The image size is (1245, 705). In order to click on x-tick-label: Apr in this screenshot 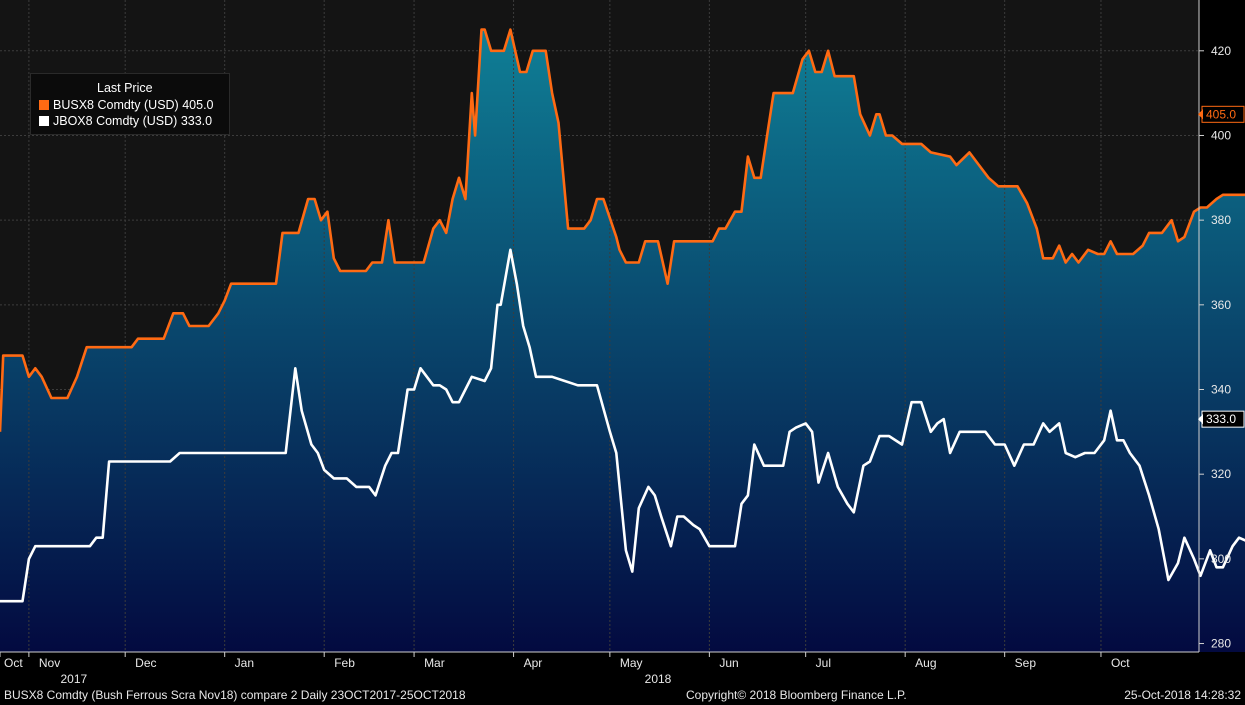, I will do `click(533, 663)`.